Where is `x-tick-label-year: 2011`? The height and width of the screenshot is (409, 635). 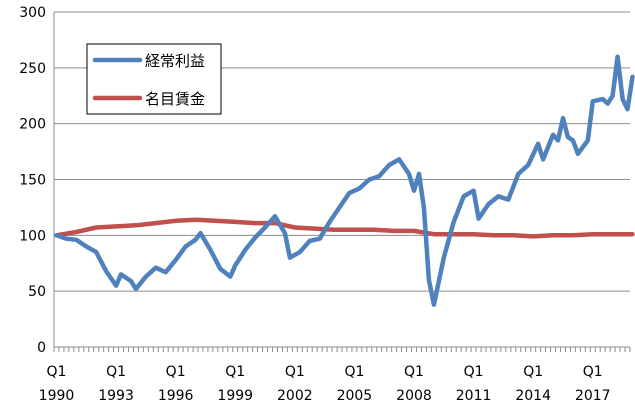 x-tick-label-year: 2011 is located at coordinates (474, 396).